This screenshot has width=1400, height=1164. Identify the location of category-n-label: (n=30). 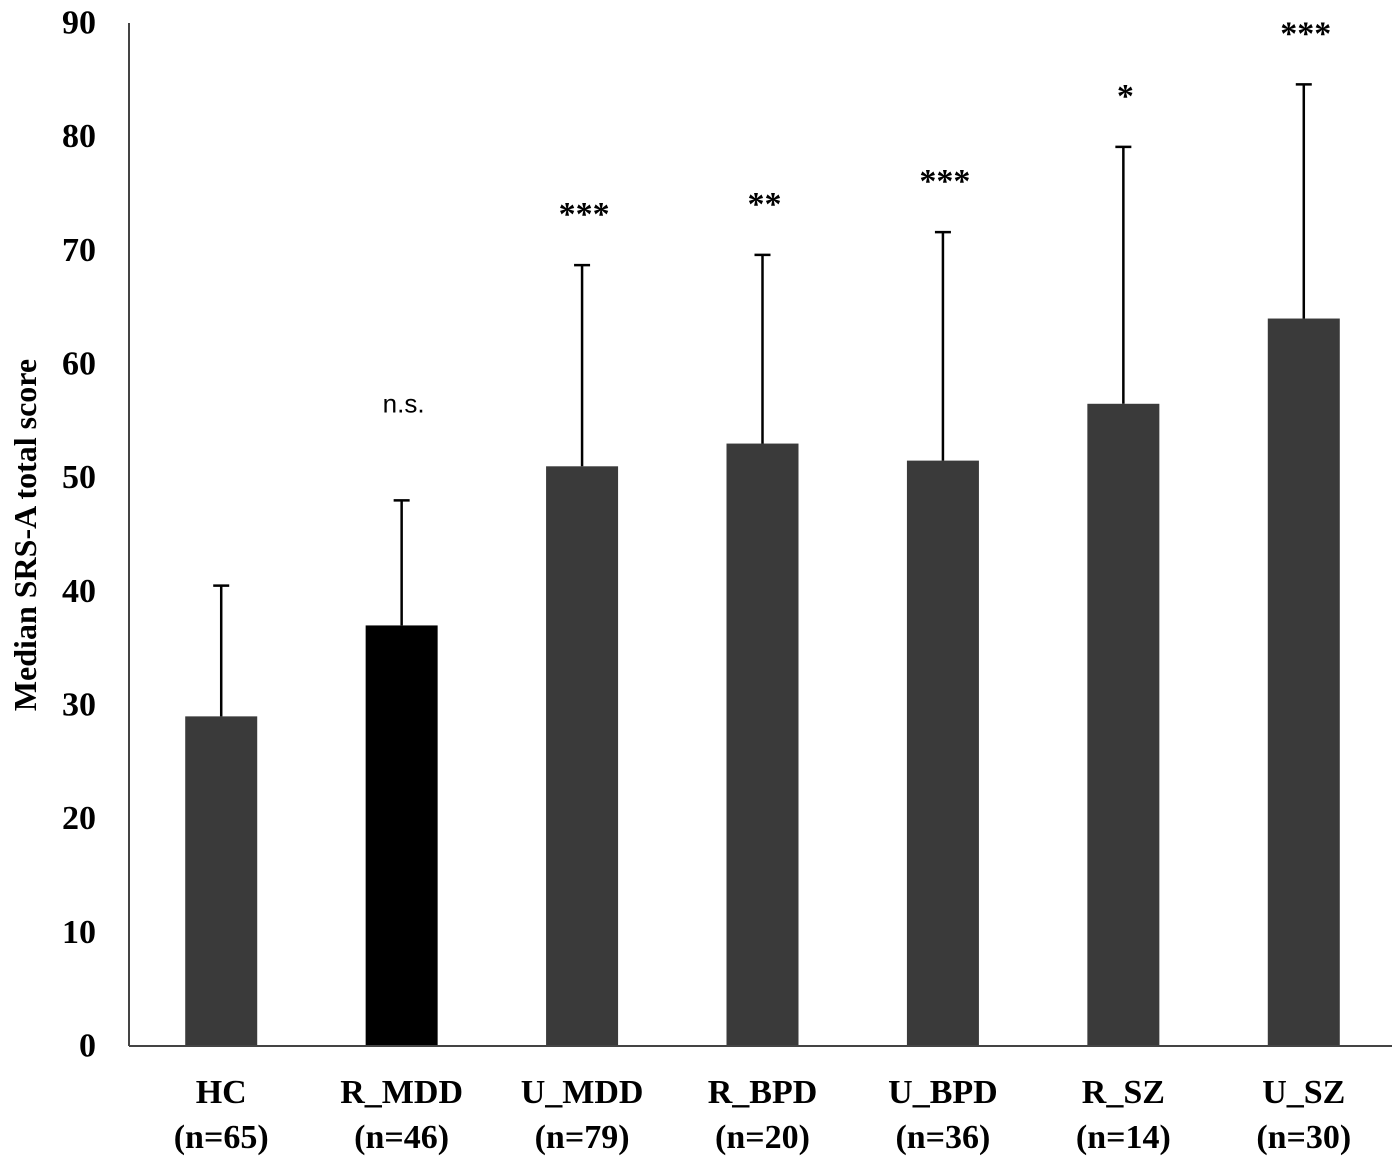
(1303, 1137).